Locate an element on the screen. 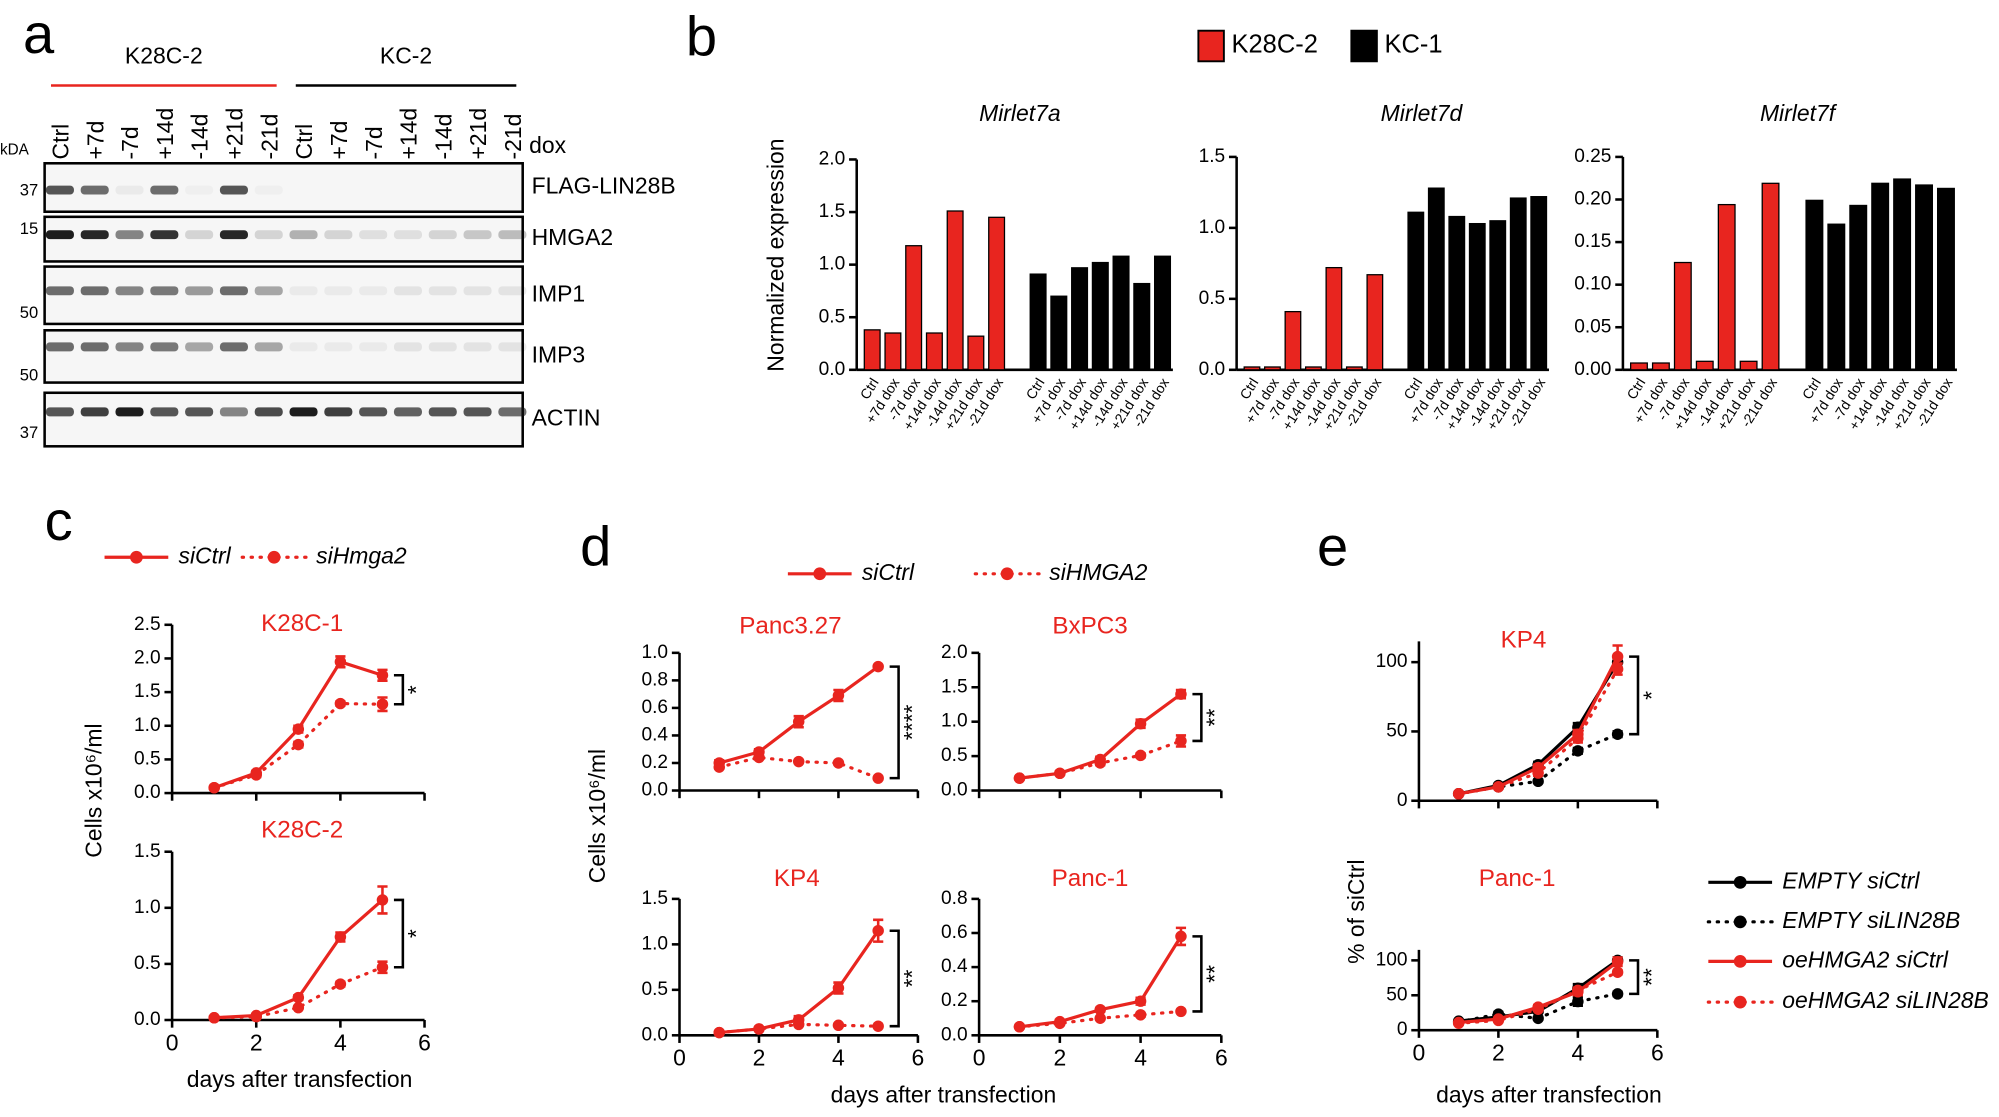 This screenshot has width=1999, height=1117. panel-letter: a is located at coordinates (39, 33).